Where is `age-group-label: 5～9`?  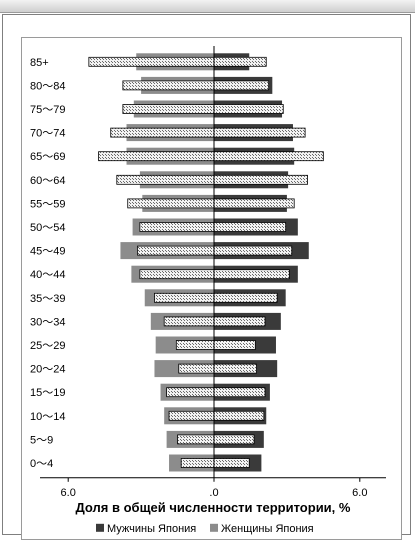 age-group-label: 5～9 is located at coordinates (41, 440).